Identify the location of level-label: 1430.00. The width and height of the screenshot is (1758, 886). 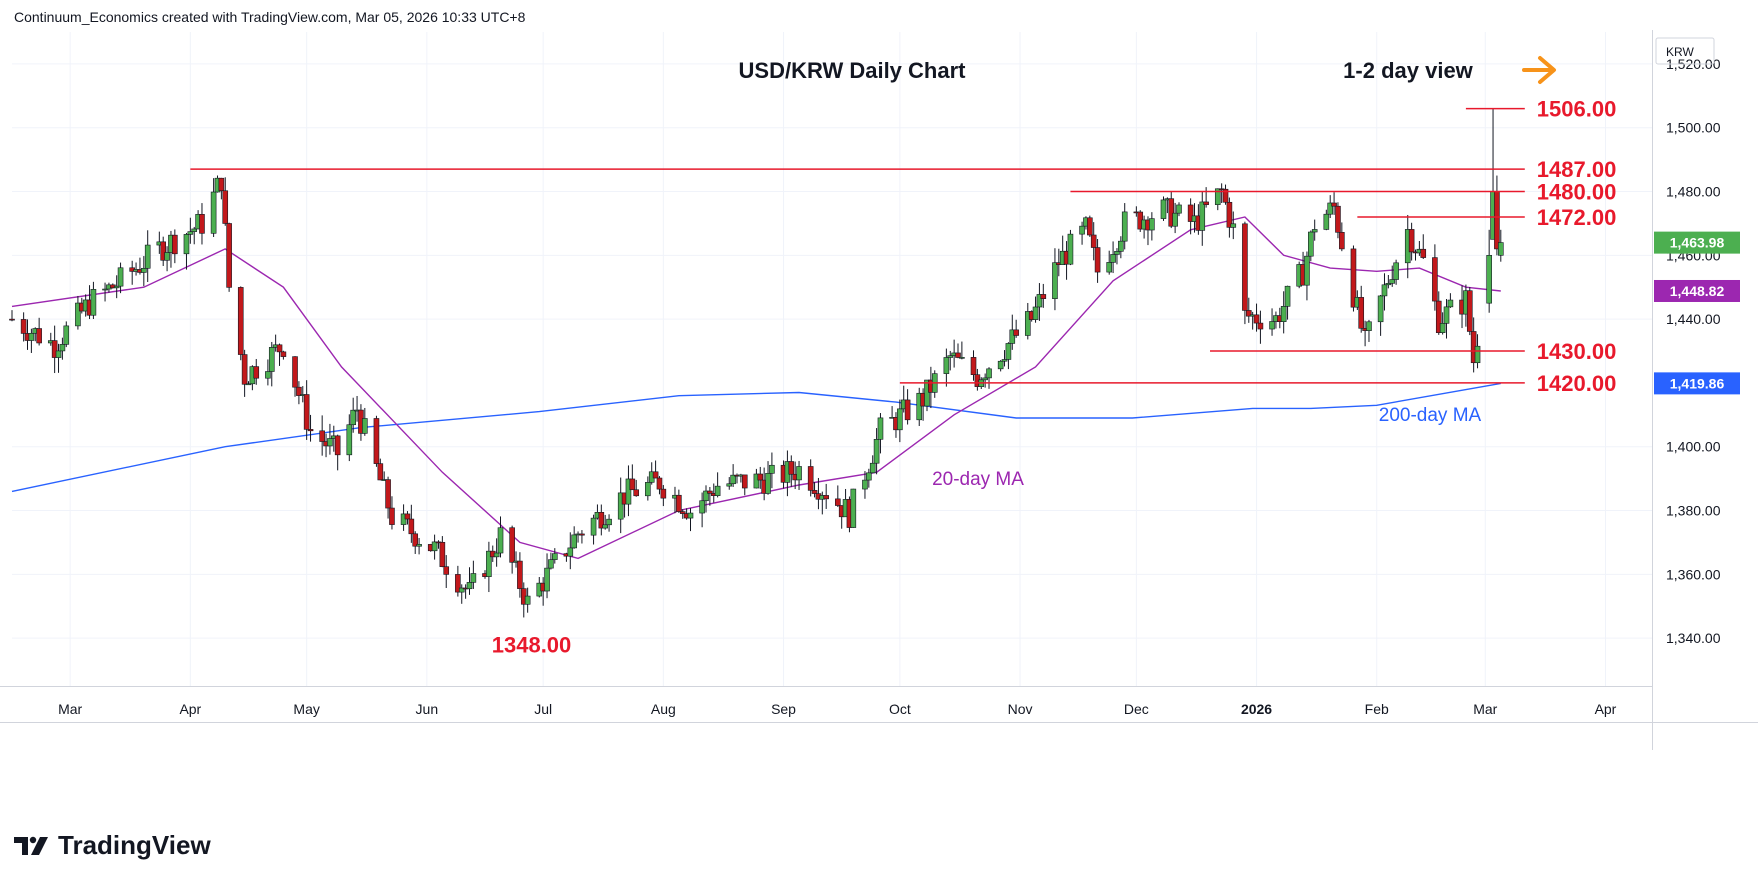
(1577, 351).